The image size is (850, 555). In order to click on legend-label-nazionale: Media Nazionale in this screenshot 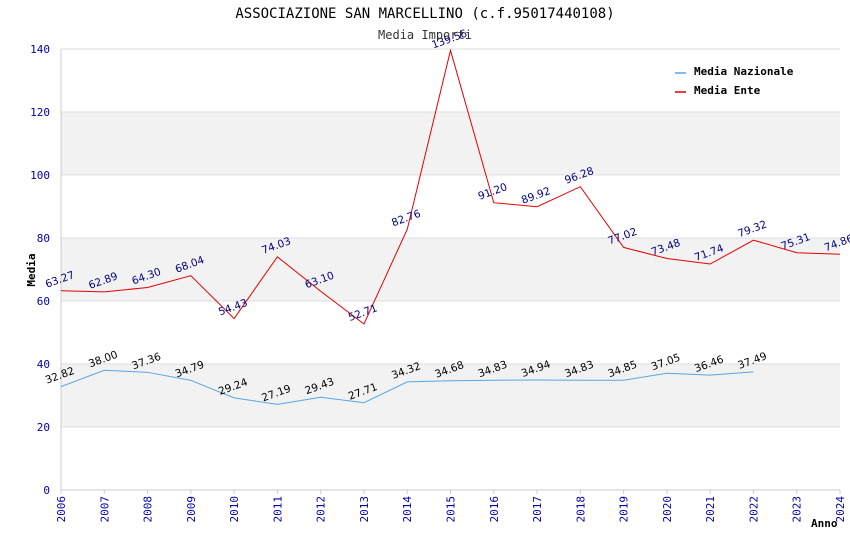, I will do `click(744, 71)`.